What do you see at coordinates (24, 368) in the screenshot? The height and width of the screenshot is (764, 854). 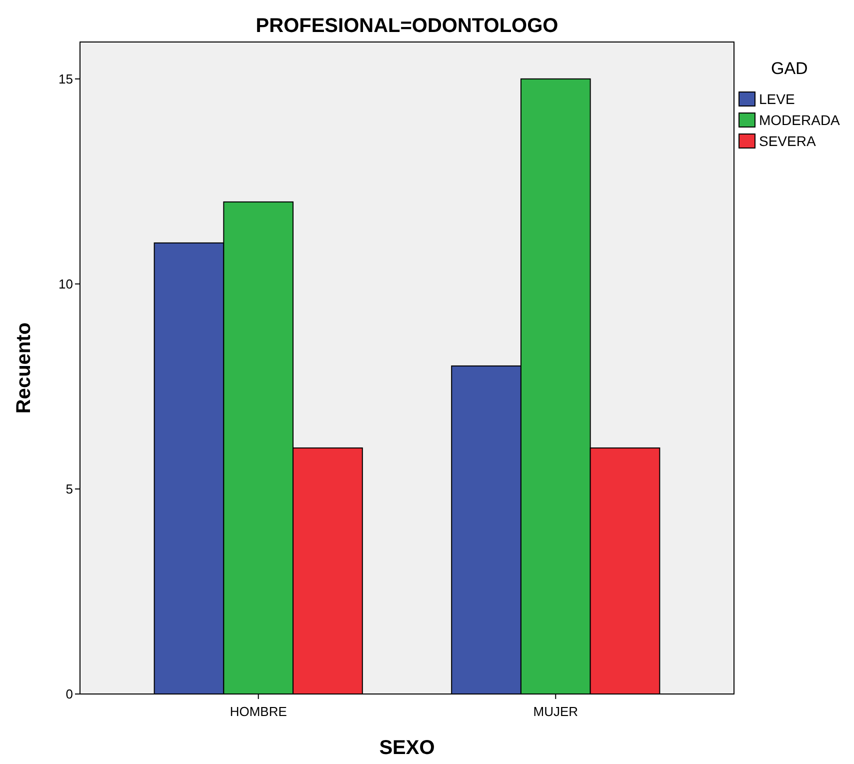 I see `y-axis-title: Recuento` at bounding box center [24, 368].